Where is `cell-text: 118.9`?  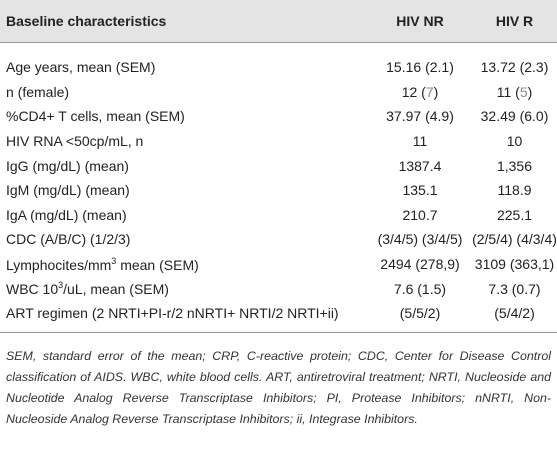 cell-text: 118.9 is located at coordinates (514, 190).